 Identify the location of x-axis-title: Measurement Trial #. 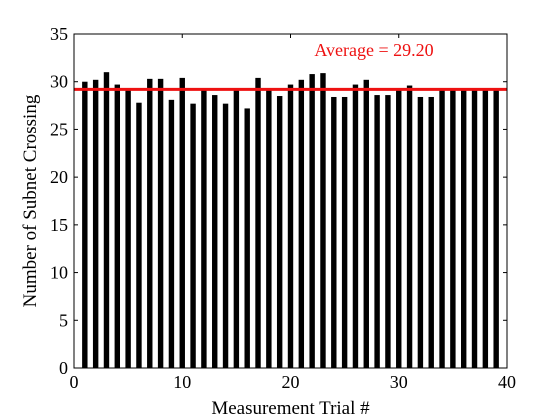
(290, 408).